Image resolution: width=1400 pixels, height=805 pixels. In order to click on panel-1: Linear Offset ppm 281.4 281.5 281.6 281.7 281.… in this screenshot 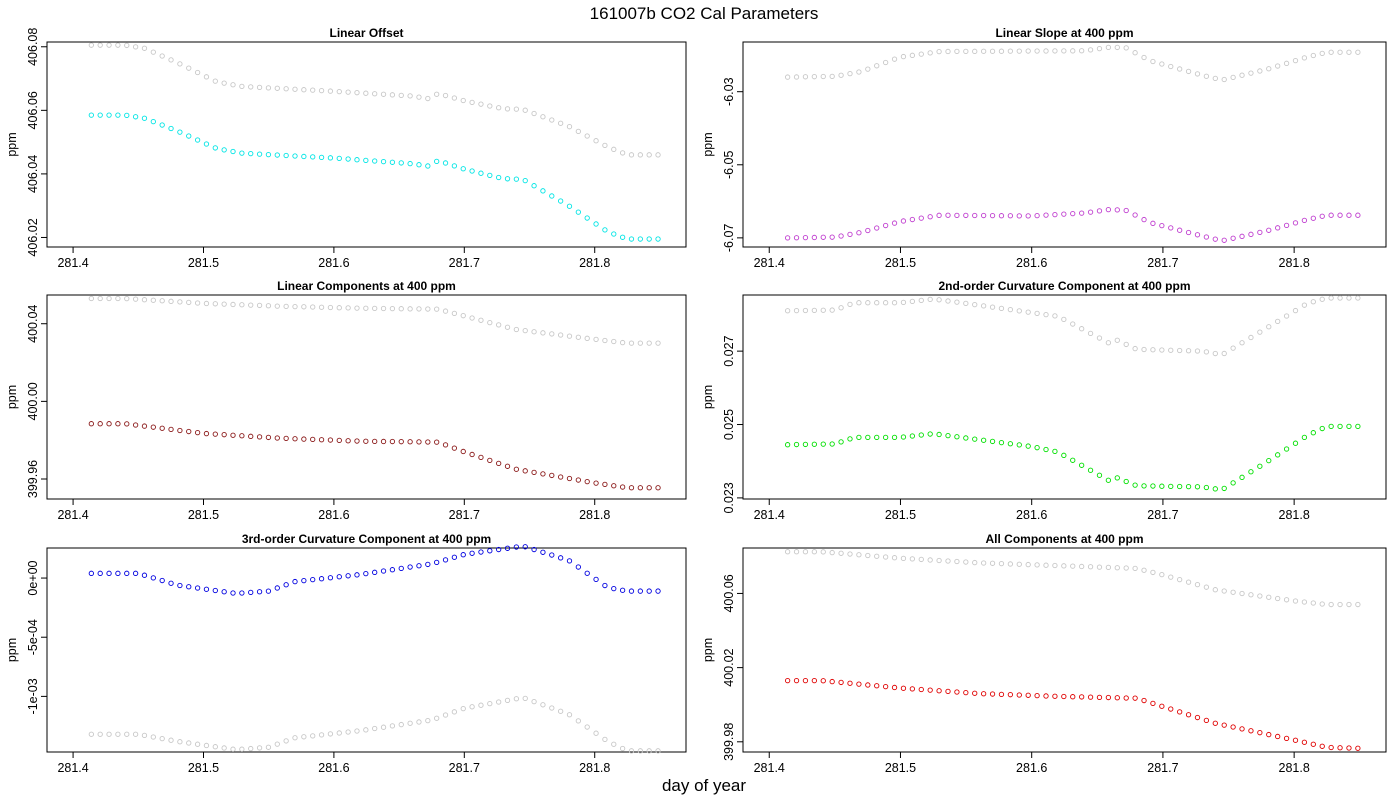, I will do `click(346, 148)`.